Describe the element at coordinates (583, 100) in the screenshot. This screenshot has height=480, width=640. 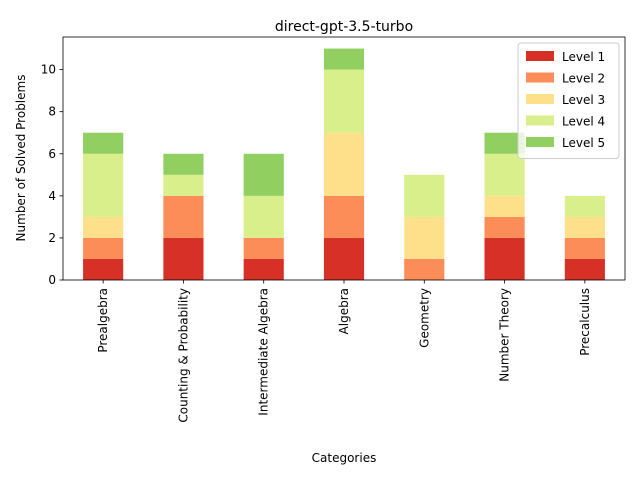
I see `legend-label-3: Level 3` at that location.